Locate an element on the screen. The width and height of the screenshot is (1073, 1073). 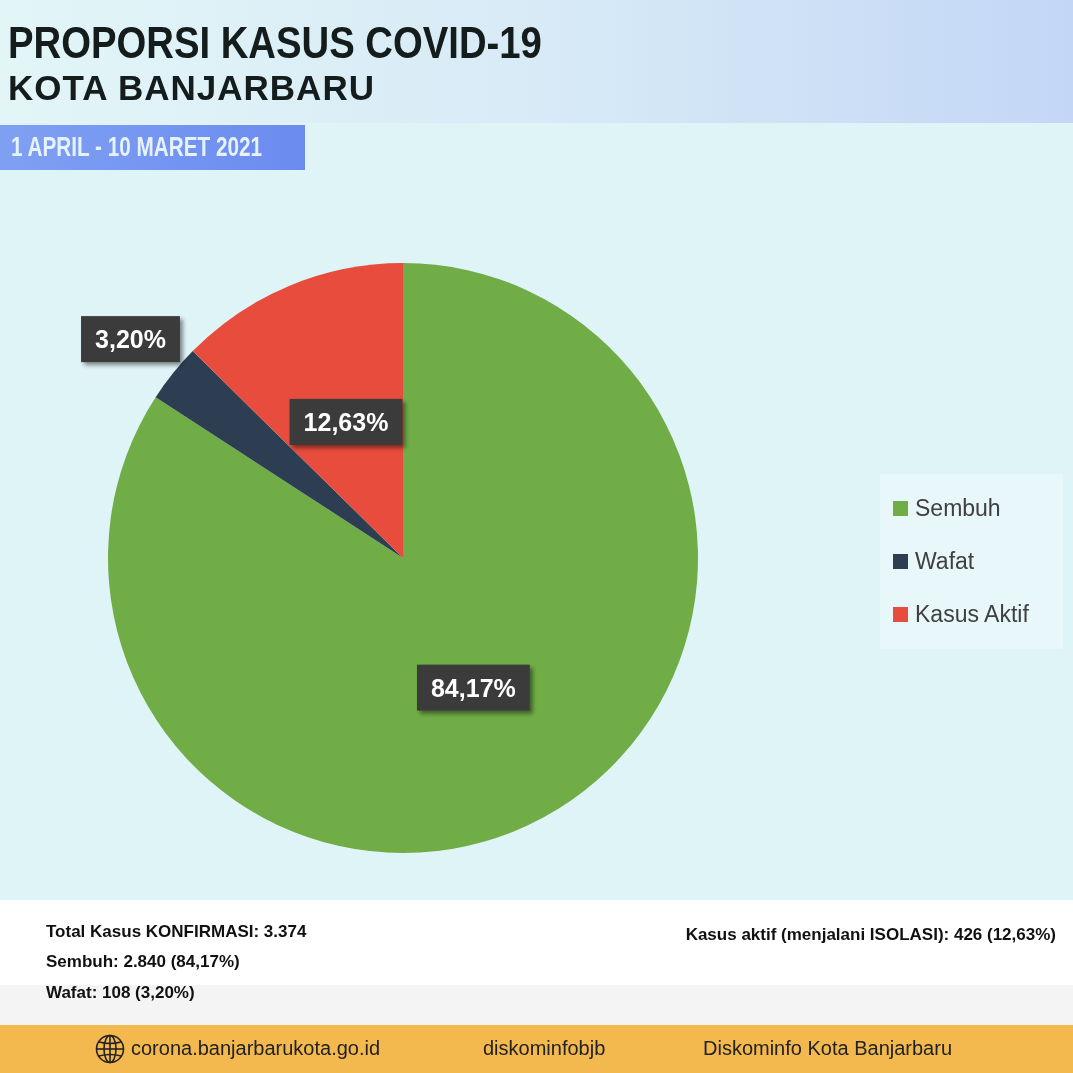
legend-label: Wafat is located at coordinates (945, 561).